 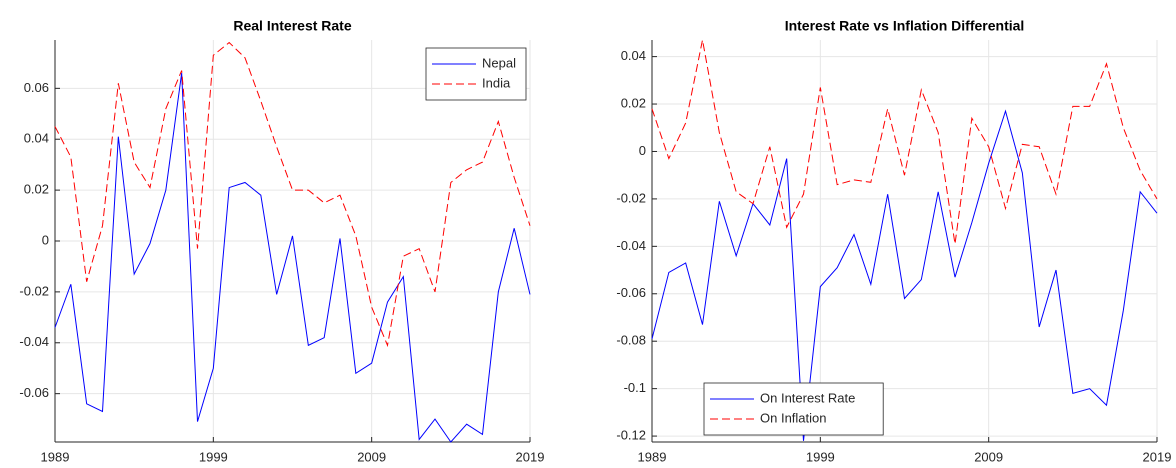 I want to click on y-tick-label: 0.06, so click(x=36, y=87).